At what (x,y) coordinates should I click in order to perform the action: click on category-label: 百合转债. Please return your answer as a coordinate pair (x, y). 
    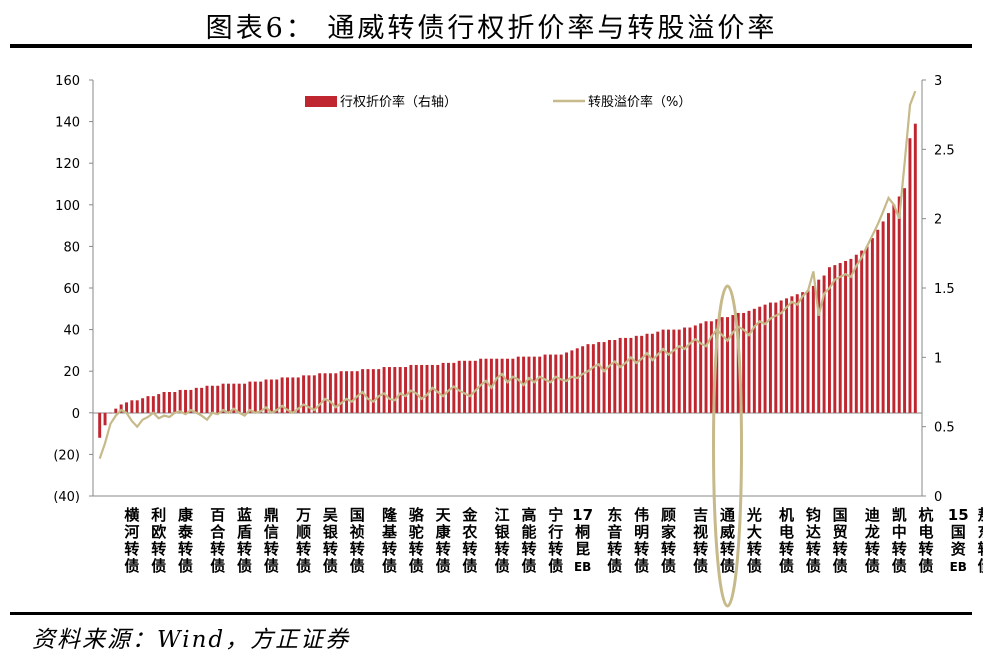
    Looking at the image, I should click on (217, 540).